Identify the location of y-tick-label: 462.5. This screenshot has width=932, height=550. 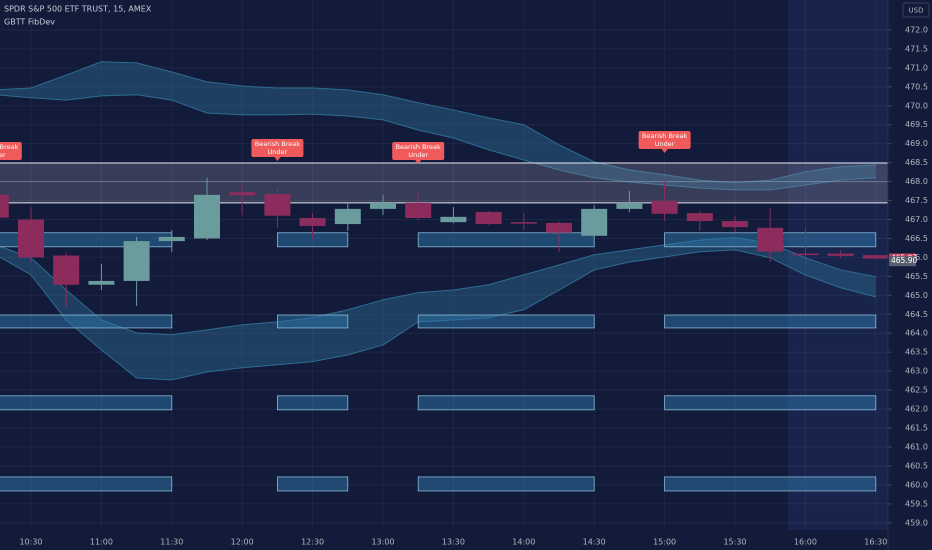
(916, 390).